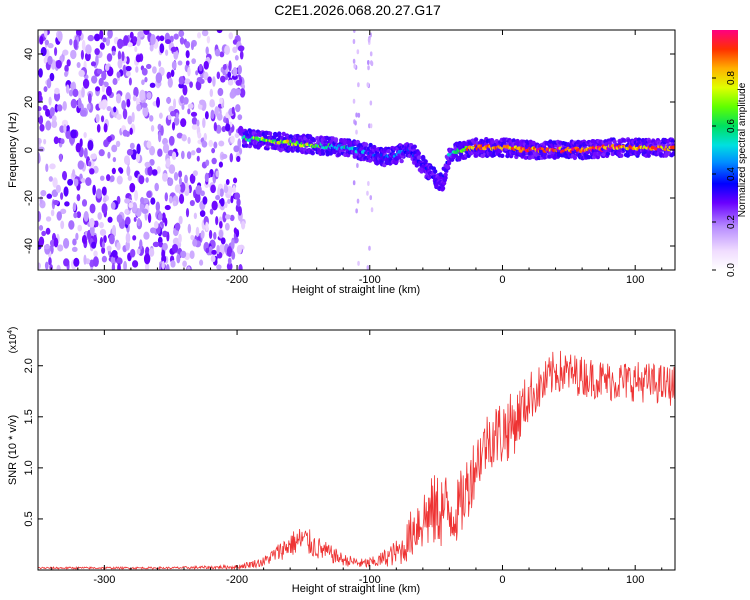 The width and height of the screenshot is (750, 600). What do you see at coordinates (502, 580) in the screenshot?
I see `x-tick-label: 0` at bounding box center [502, 580].